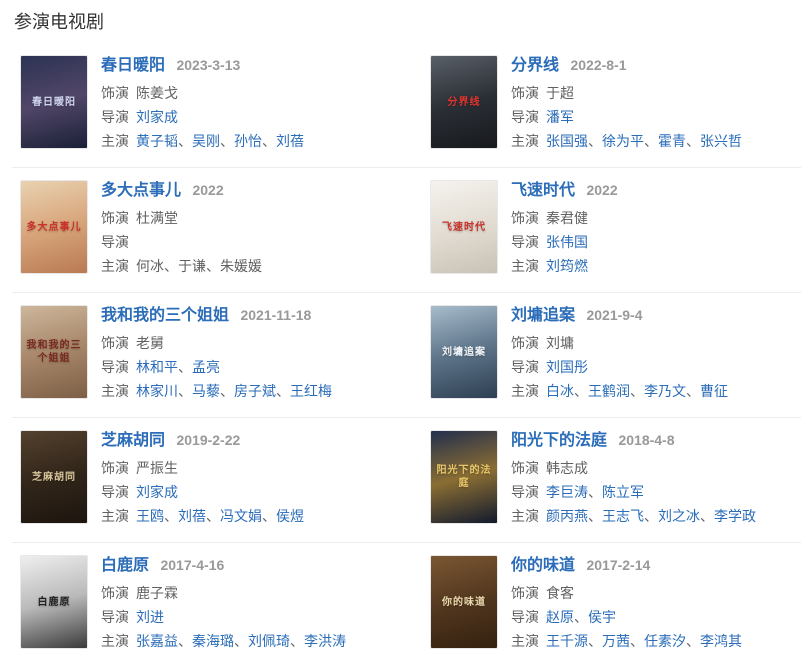 Image resolution: width=801 pixels, height=667 pixels. I want to click on cast-label: 主演, so click(525, 391).